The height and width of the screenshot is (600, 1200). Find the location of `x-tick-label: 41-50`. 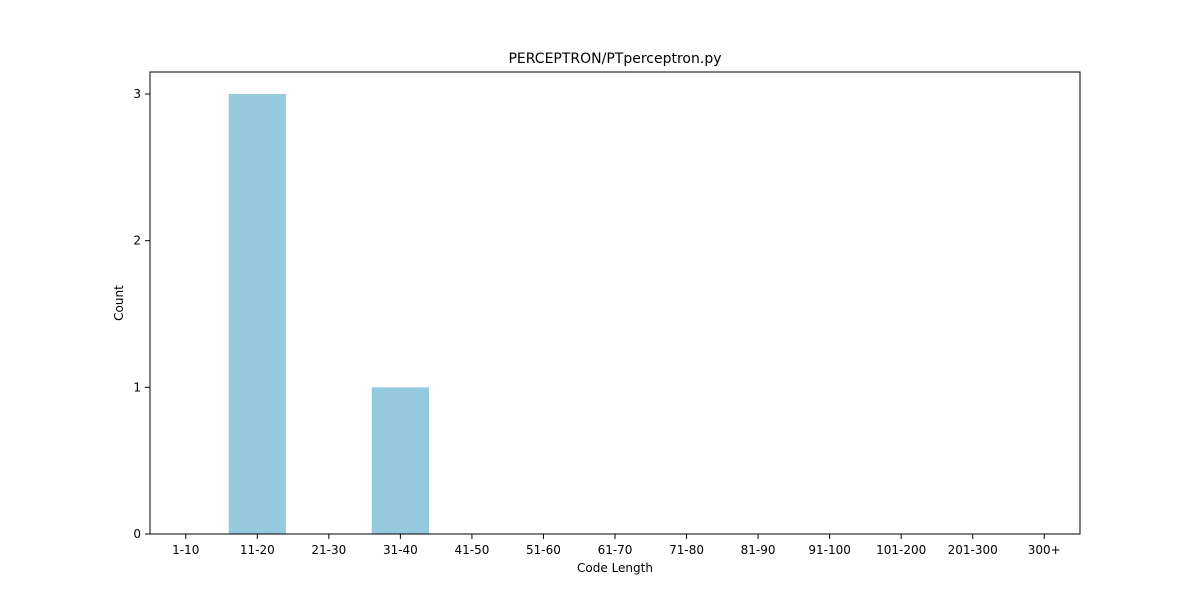

x-tick-label: 41-50 is located at coordinates (471, 550).